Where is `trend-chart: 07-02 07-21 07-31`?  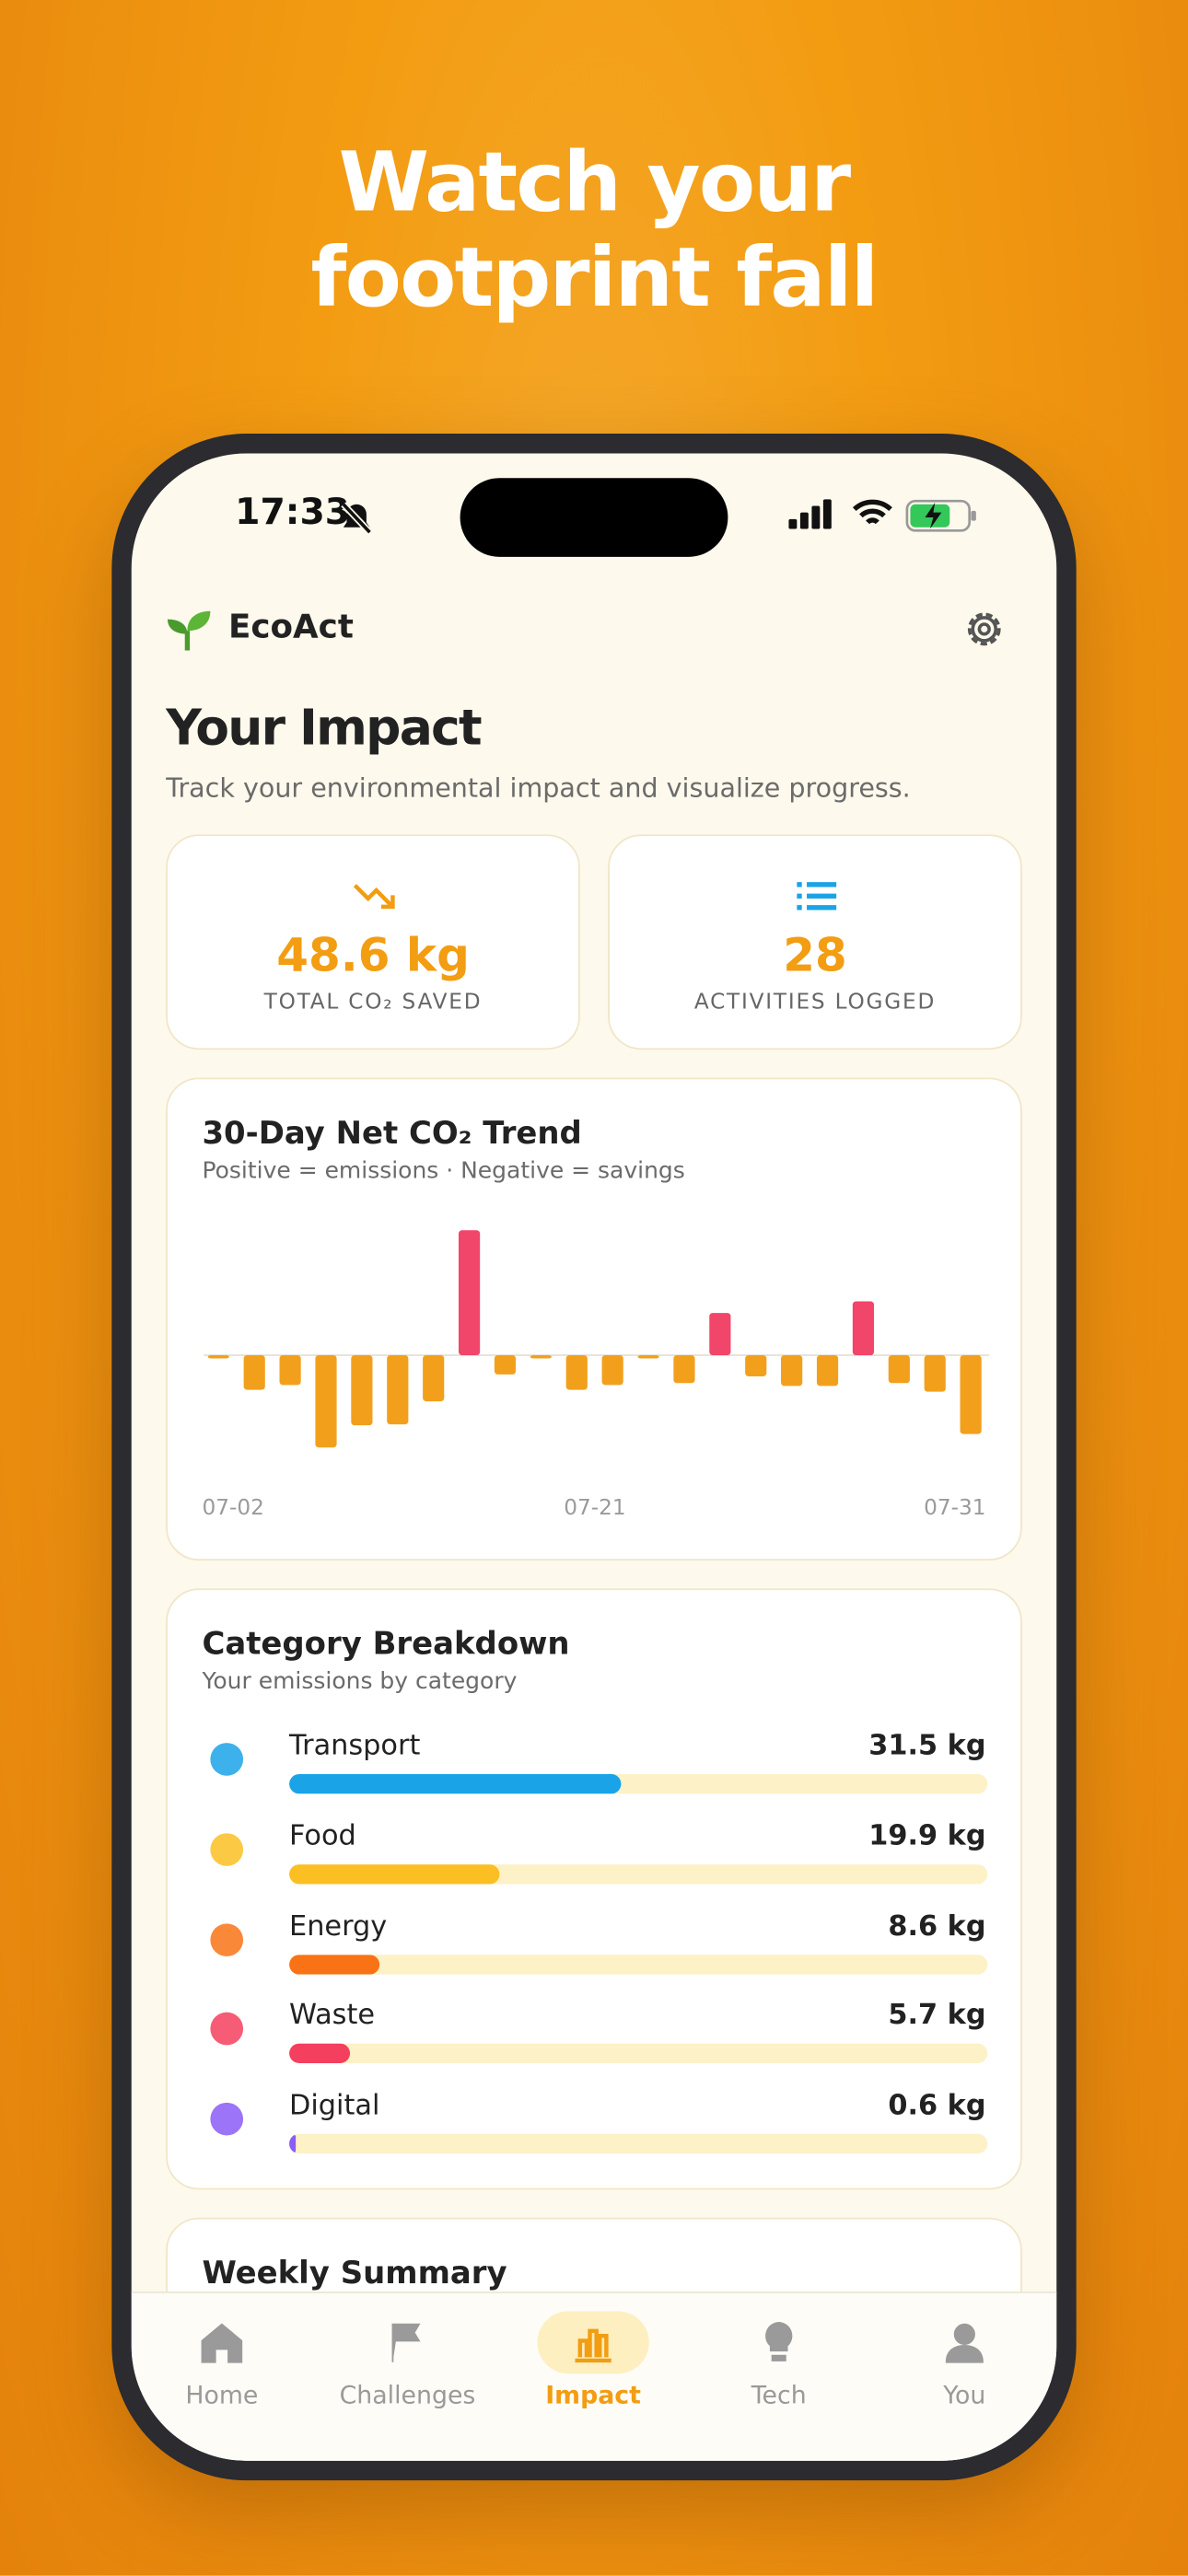
trend-chart: 07-02 07-21 07-31 is located at coordinates (596, 1375).